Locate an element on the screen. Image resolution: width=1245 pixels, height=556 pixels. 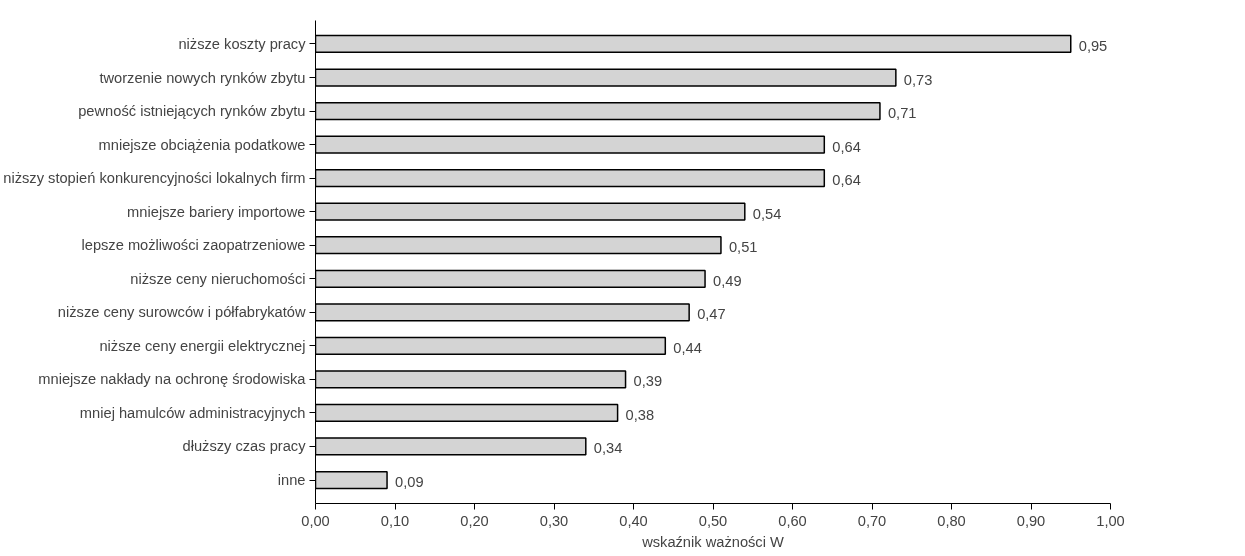
x-tick-label: 0,20 is located at coordinates (474, 520).